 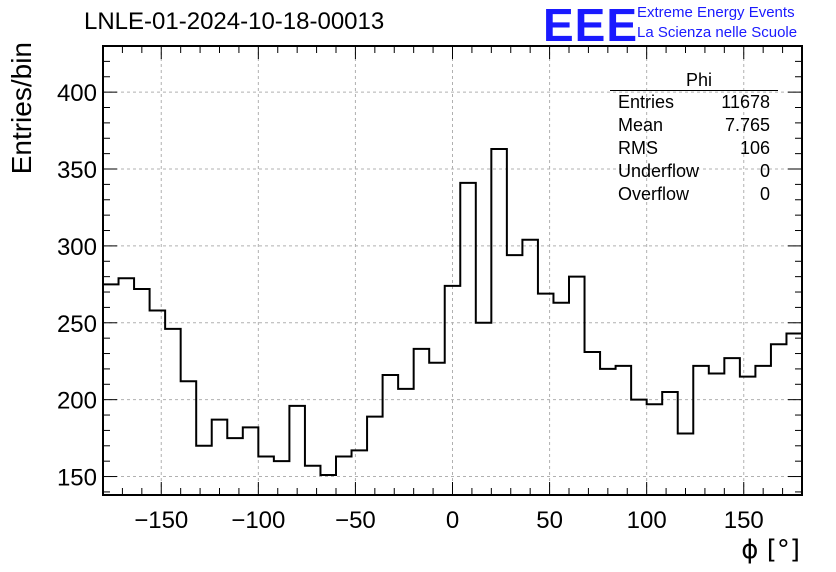 I want to click on x-tick-label: 150, so click(x=744, y=520).